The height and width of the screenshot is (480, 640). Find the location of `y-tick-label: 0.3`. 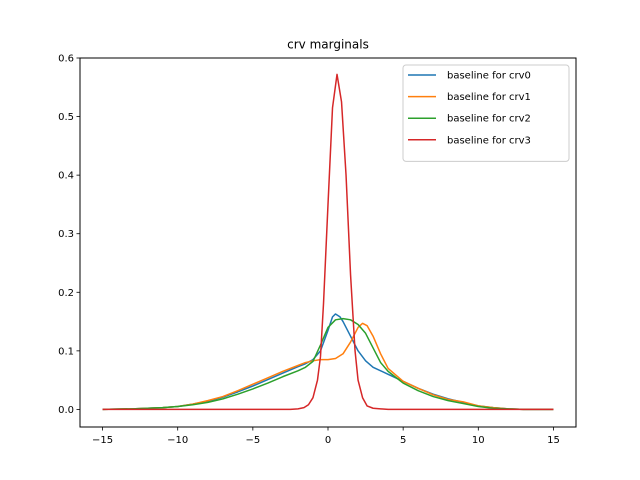

y-tick-label: 0.3 is located at coordinates (66, 234).